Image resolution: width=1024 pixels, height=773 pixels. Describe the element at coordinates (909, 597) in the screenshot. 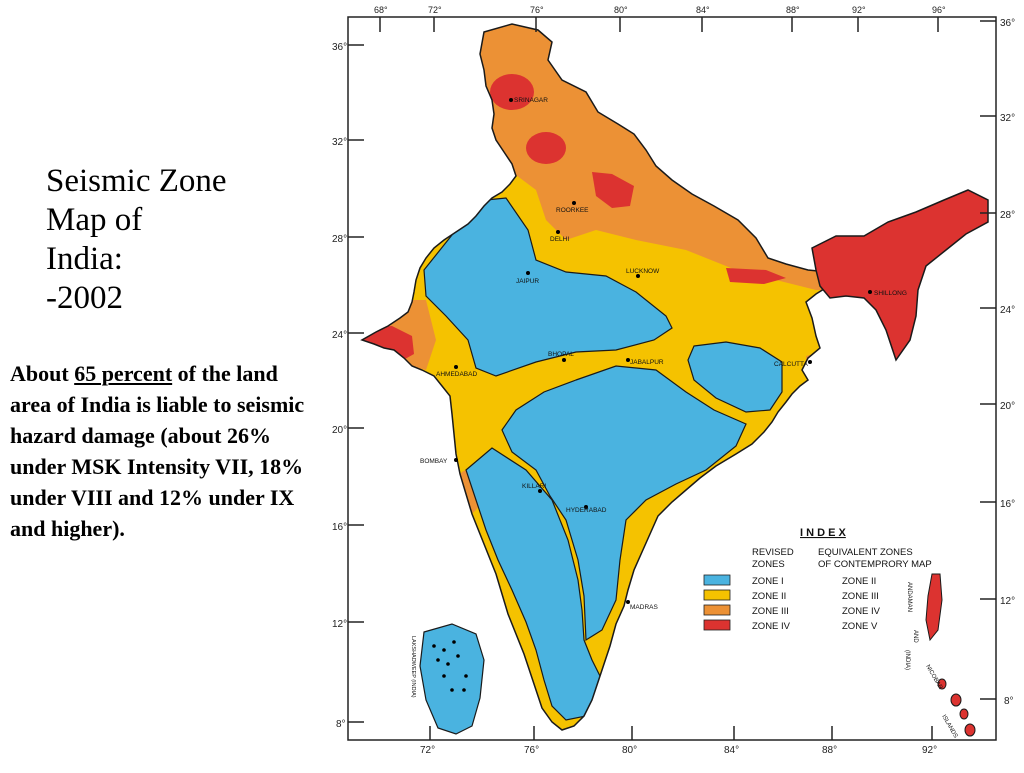

I see `label-andaman: ANDAMAN` at that location.